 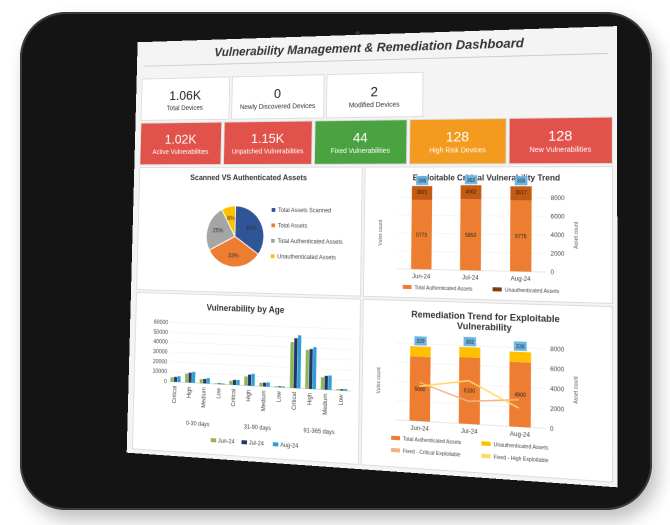 I want to click on bar-data-label: 5853, so click(x=471, y=235).